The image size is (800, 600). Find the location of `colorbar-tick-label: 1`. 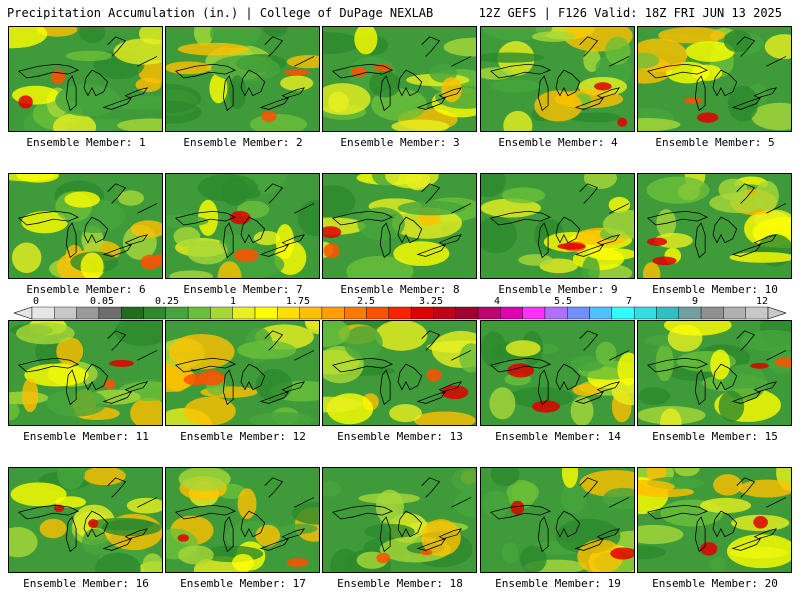

colorbar-tick-label: 1 is located at coordinates (233, 301).